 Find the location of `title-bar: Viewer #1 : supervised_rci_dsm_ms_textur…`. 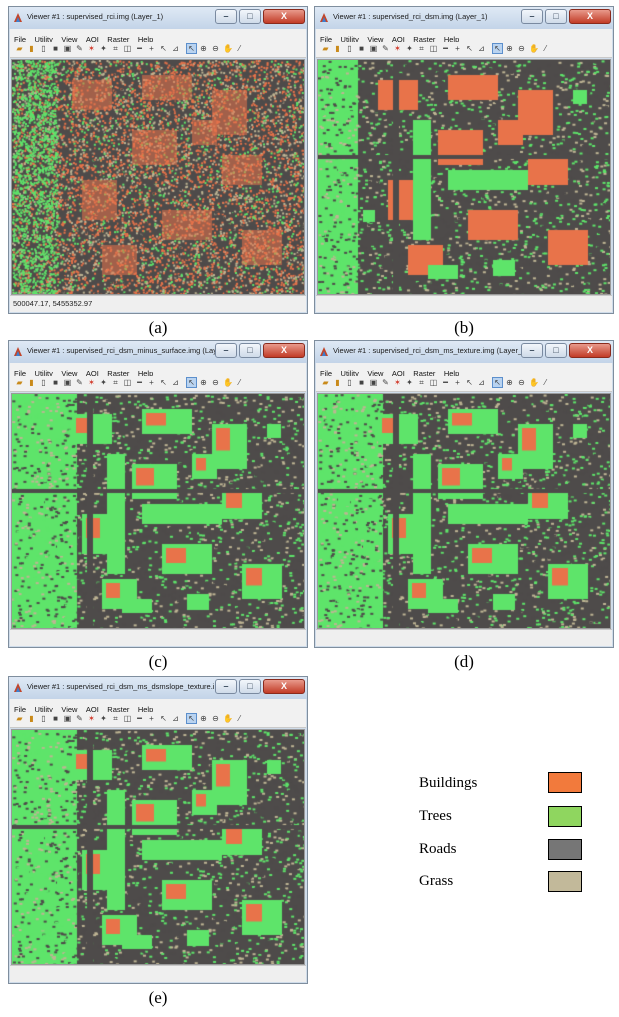

title-bar: Viewer #1 : supervised_rci_dsm_ms_textur… is located at coordinates (464, 352).